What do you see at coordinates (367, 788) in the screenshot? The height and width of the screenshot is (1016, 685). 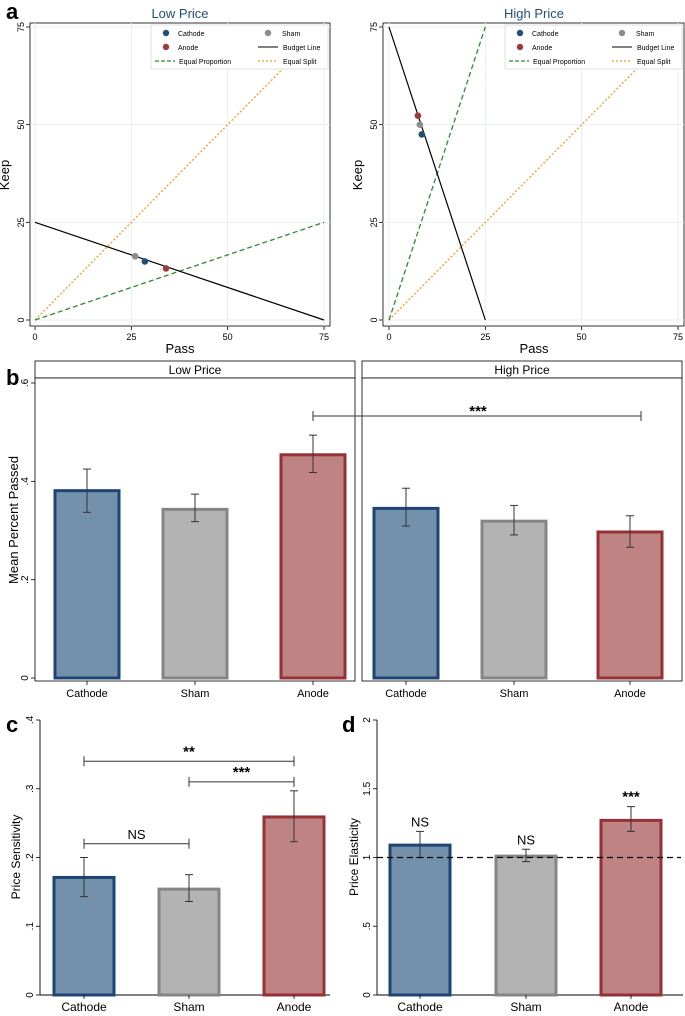 I see `y-tick-label: 1.5` at bounding box center [367, 788].